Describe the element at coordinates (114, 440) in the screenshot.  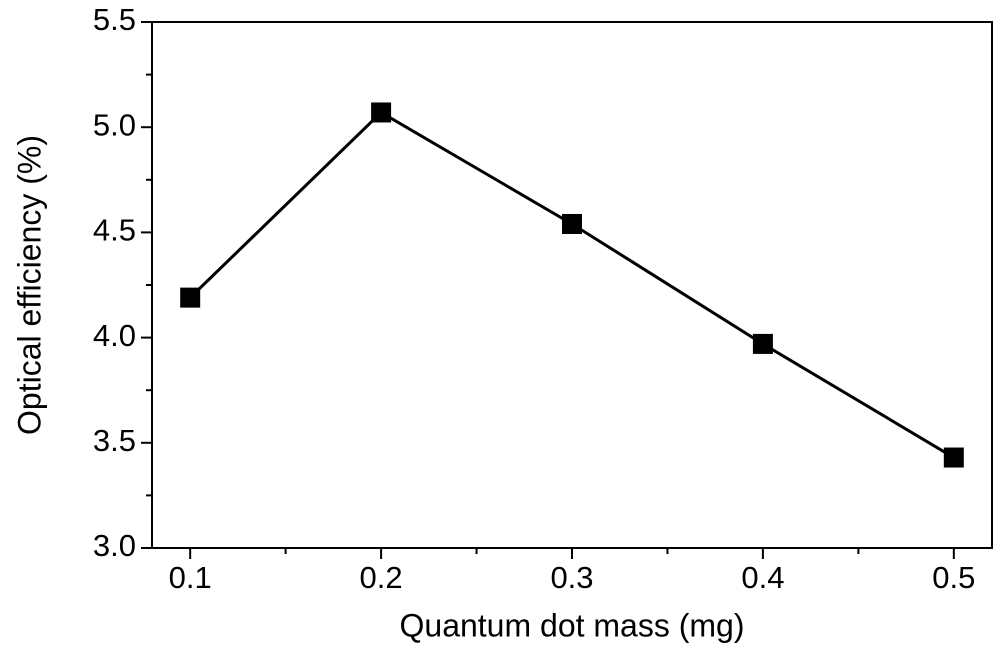
I see `y-tick-label: 3.5` at that location.